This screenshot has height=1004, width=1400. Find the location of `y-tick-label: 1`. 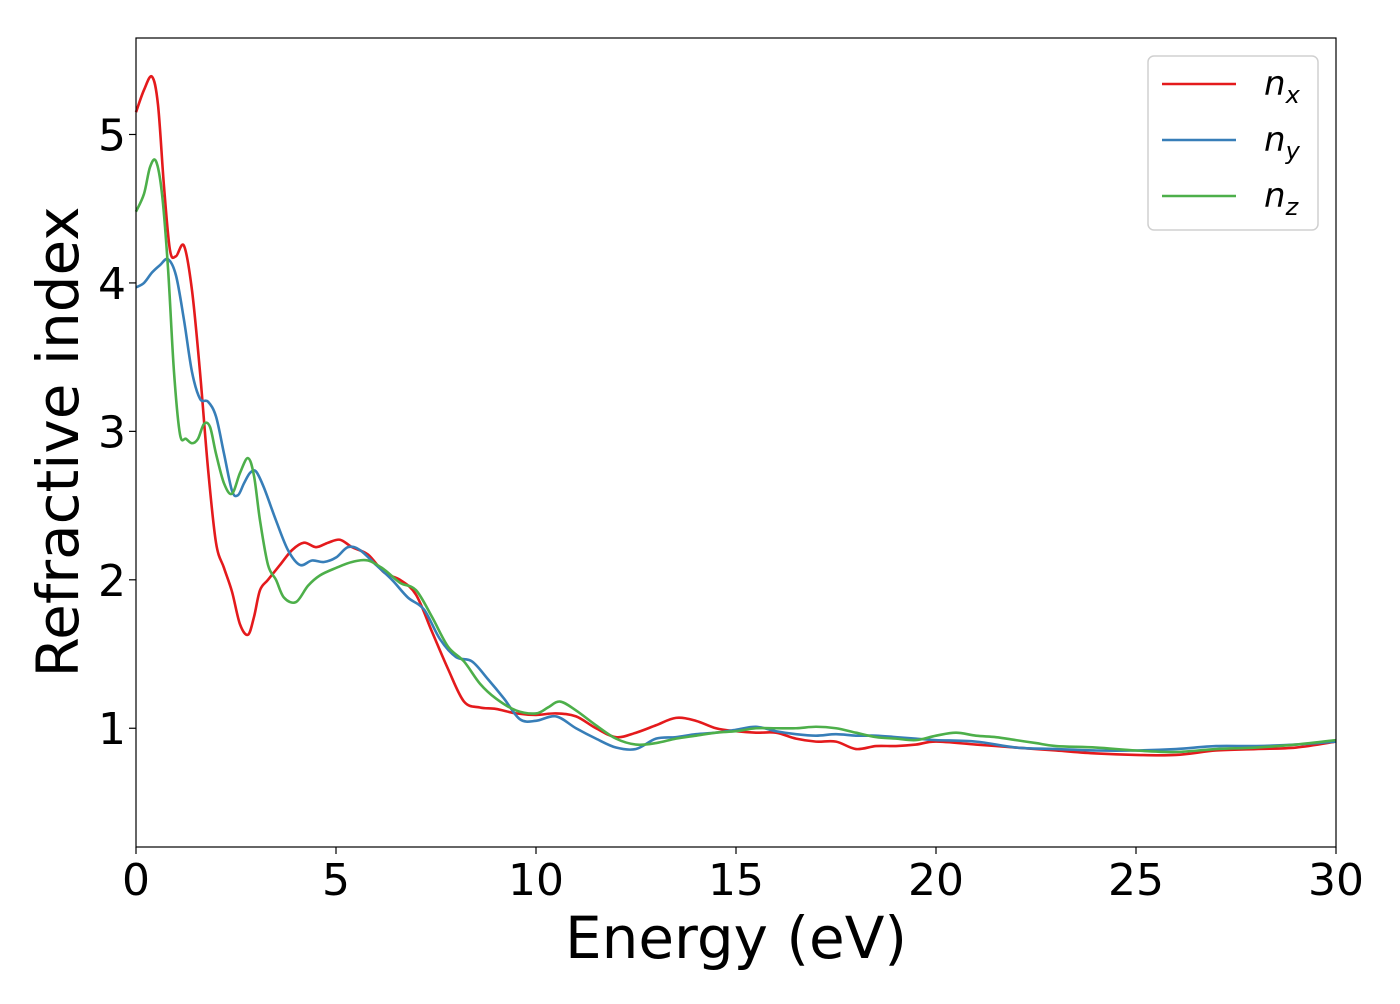

y-tick-label: 1 is located at coordinates (112, 729).